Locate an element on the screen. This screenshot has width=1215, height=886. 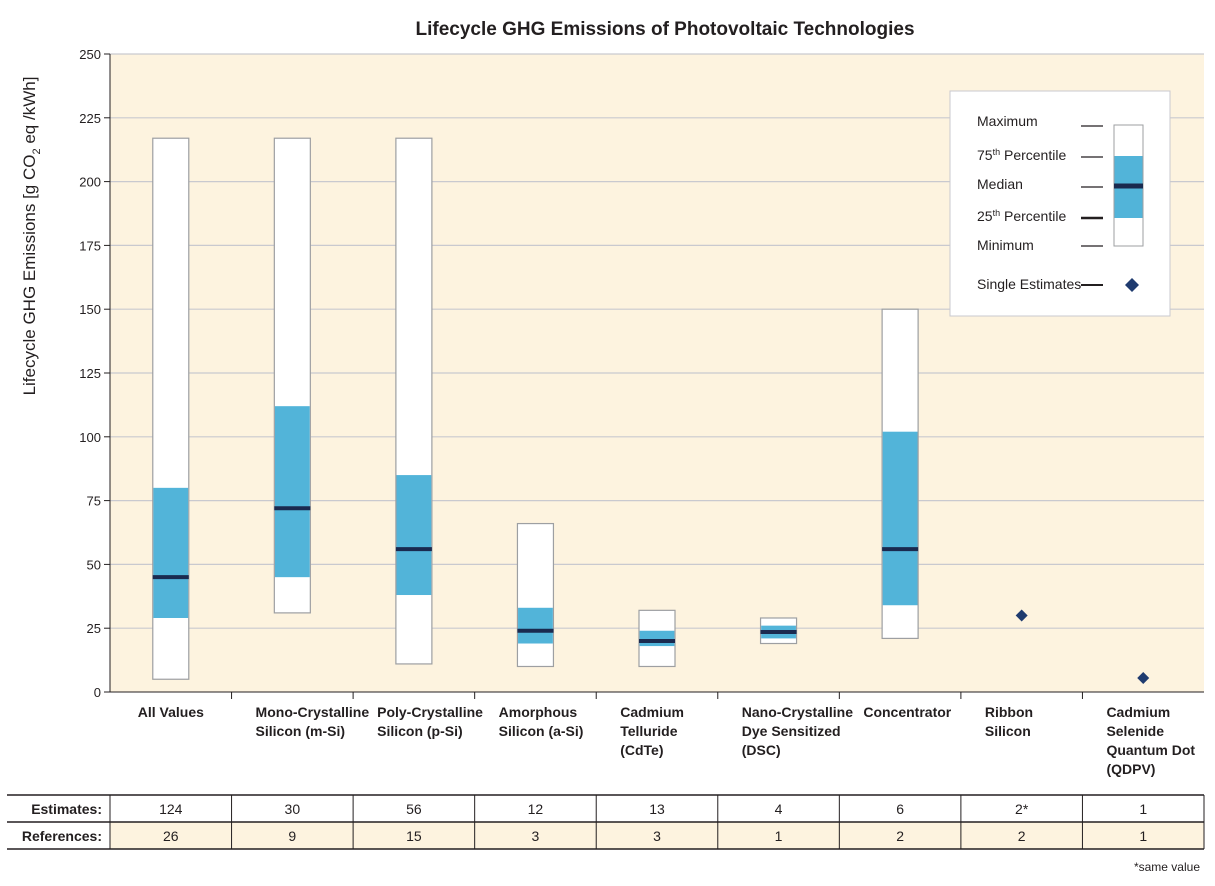
category-label: Amorphous Silicon (a-Si) is located at coordinates (541, 721).